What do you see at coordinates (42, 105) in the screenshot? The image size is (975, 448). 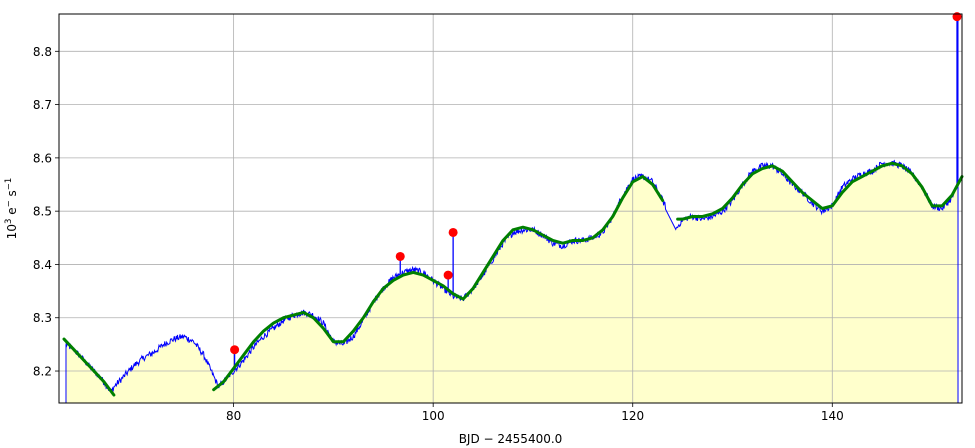 I see `y-tick-label: 8.7` at bounding box center [42, 105].